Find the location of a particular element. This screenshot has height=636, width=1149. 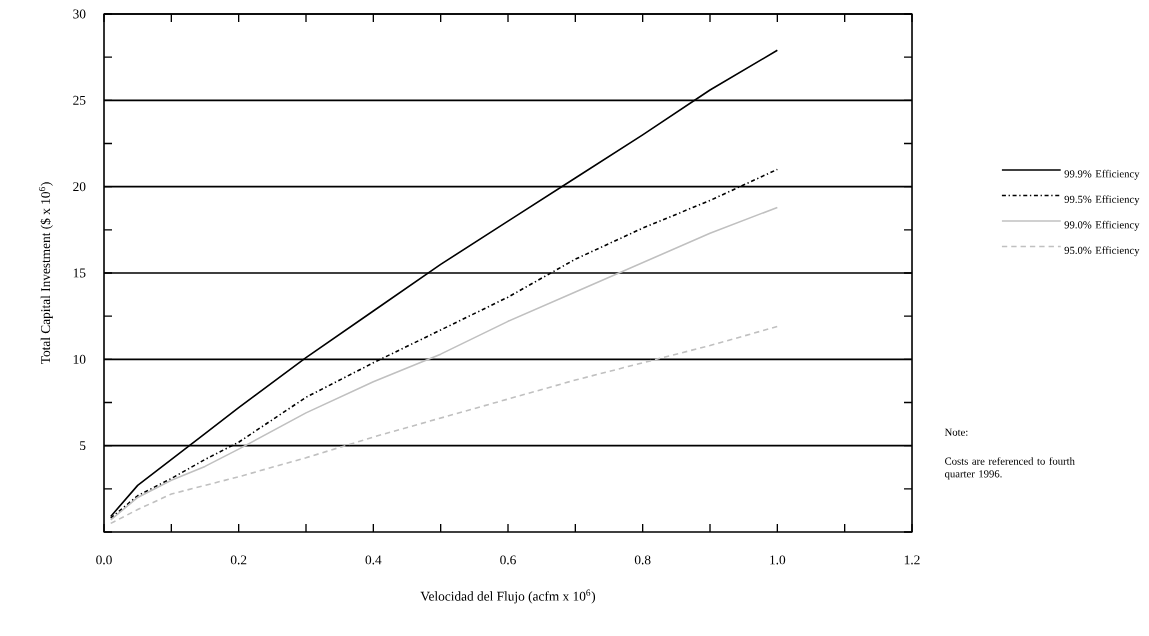

text: 99.0% Efficiency is located at coordinates (1102, 225).